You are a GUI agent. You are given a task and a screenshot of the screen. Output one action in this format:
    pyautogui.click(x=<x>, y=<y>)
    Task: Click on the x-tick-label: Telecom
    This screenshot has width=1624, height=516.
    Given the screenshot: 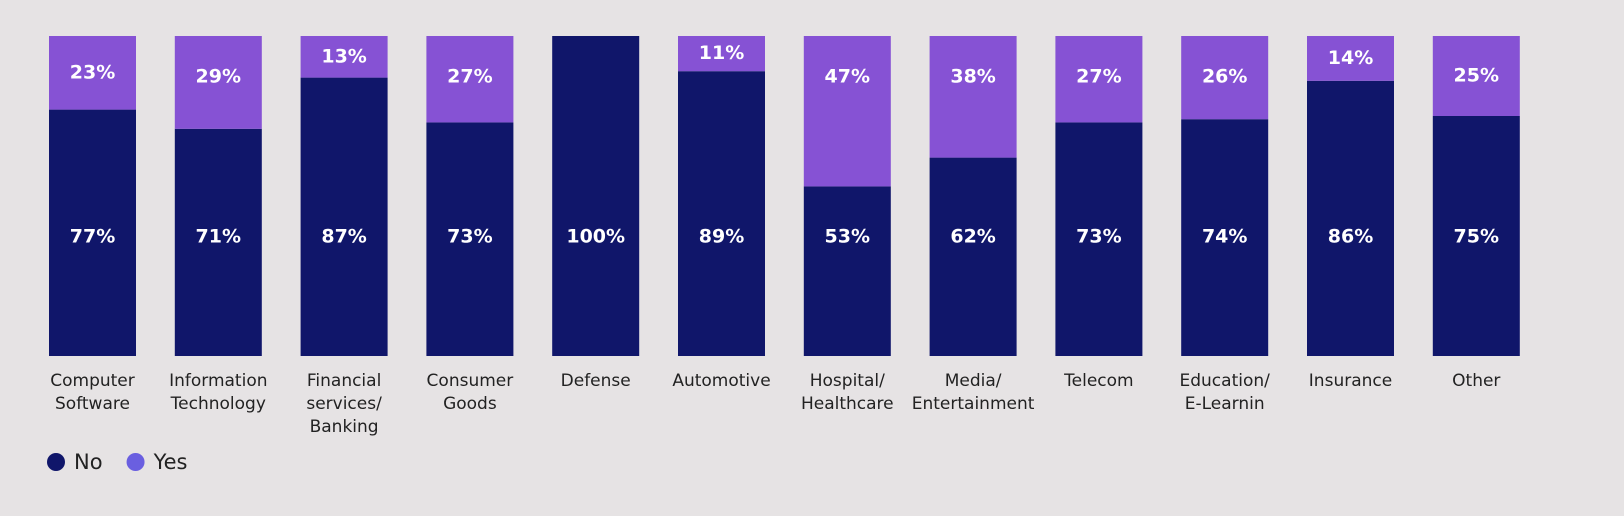 What is the action you would take?
    pyautogui.click(x=1099, y=381)
    